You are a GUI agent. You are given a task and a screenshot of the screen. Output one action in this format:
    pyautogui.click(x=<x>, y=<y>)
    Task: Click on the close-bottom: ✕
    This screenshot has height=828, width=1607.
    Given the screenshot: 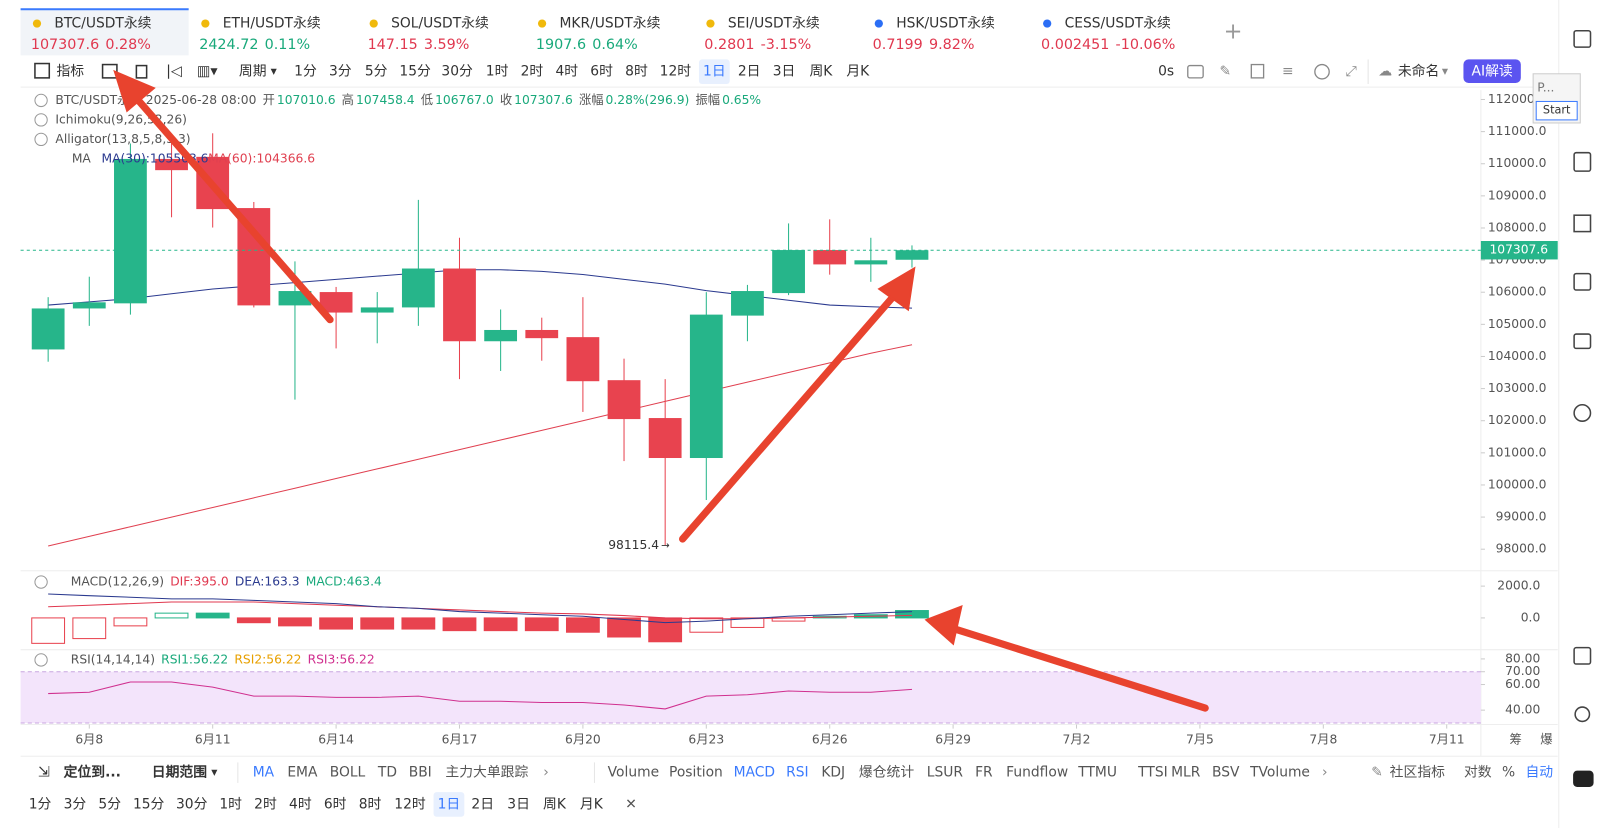 What is the action you would take?
    pyautogui.click(x=631, y=804)
    